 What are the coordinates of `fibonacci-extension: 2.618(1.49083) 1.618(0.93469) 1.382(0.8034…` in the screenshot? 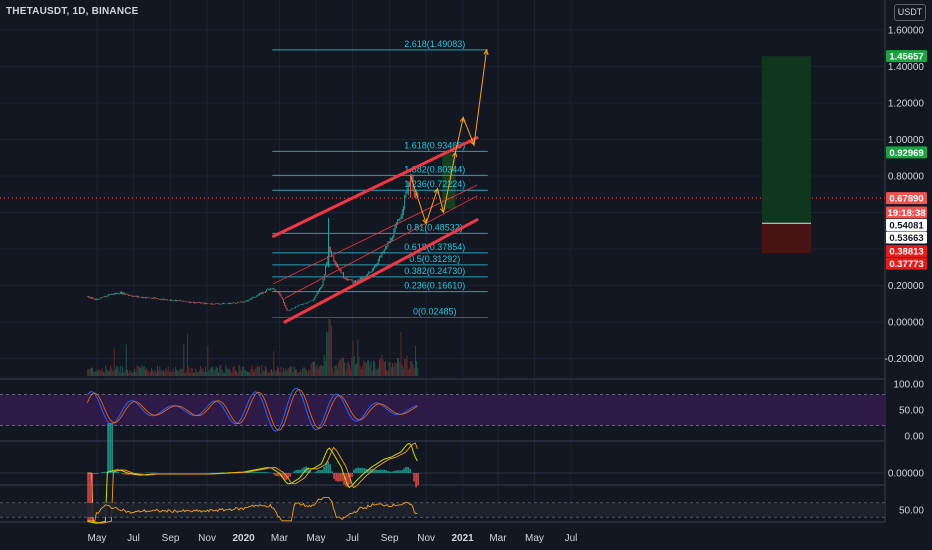 It's located at (380, 178).